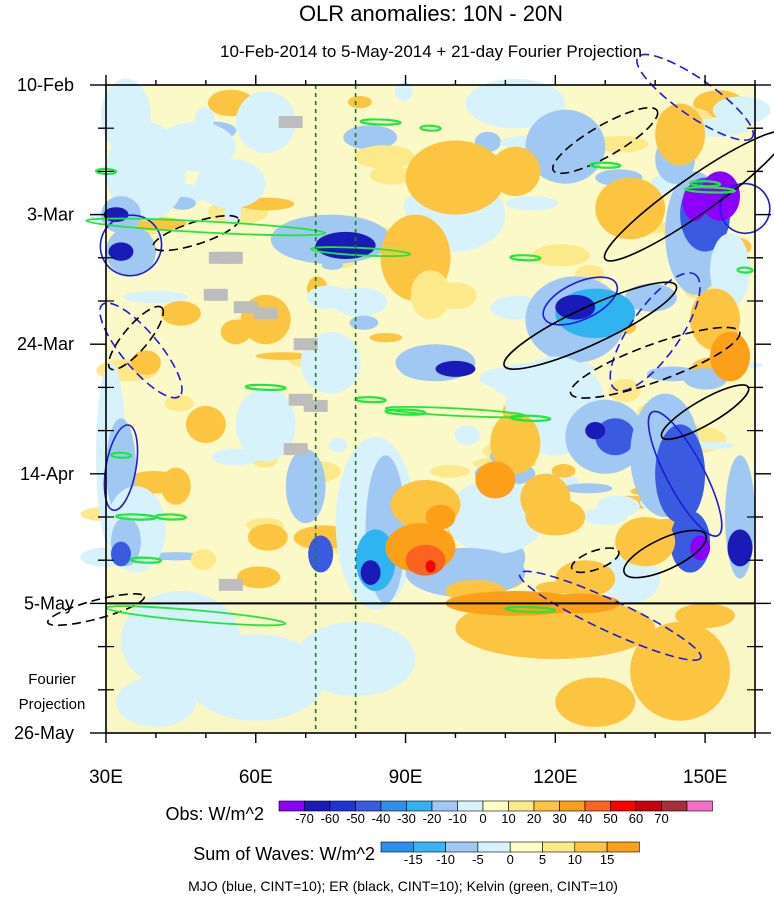 The image size is (774, 899). I want to click on colorbar-tick-label: -70, so click(304, 818).